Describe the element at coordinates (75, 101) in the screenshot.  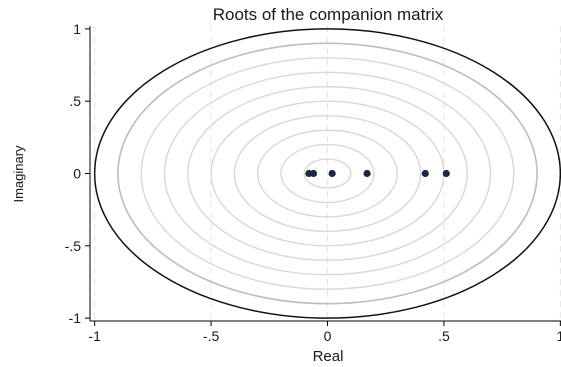
I see `y-tick-label-1: .5` at that location.